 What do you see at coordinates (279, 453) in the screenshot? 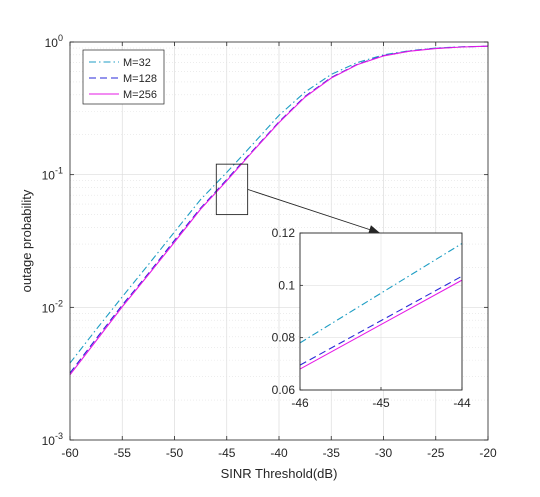
I see `x-tick-label: -40` at bounding box center [279, 453].